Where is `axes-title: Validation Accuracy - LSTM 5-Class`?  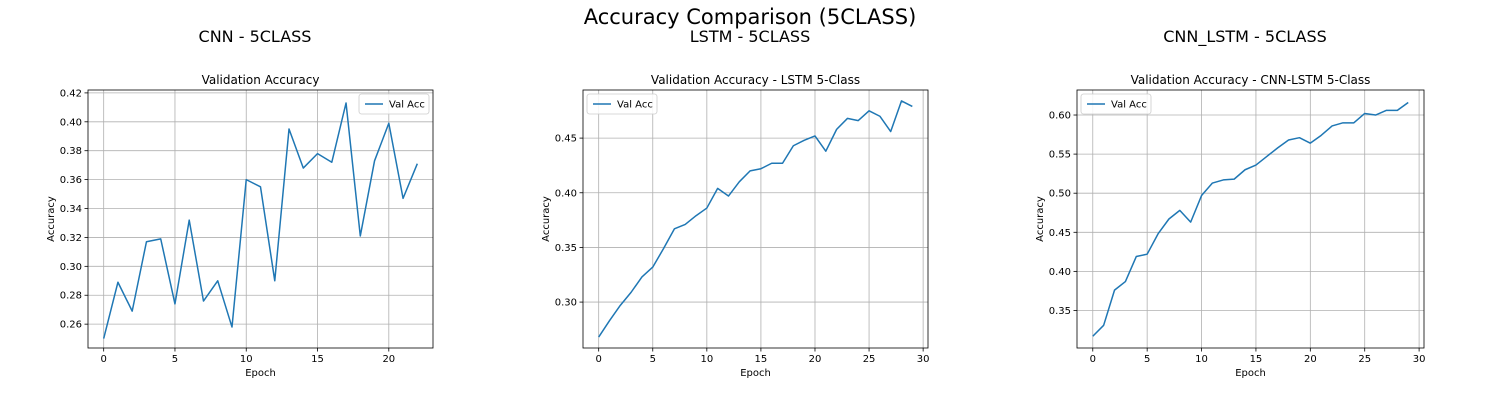 axes-title: Validation Accuracy - LSTM 5-Class is located at coordinates (755, 80).